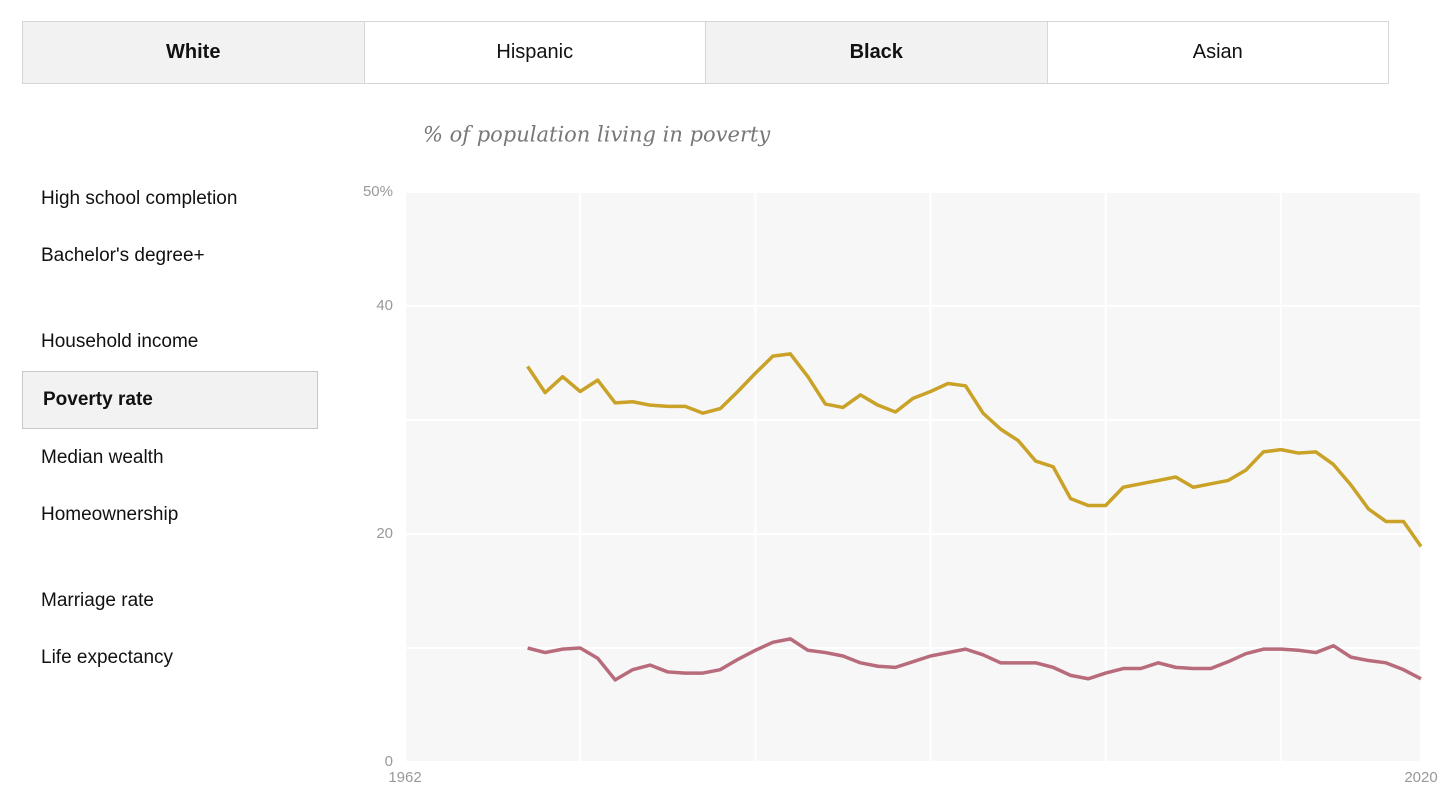 Image resolution: width=1456 pixels, height=801 pixels. Describe the element at coordinates (170, 400) in the screenshot. I see `menu-item: Poverty rate` at that location.